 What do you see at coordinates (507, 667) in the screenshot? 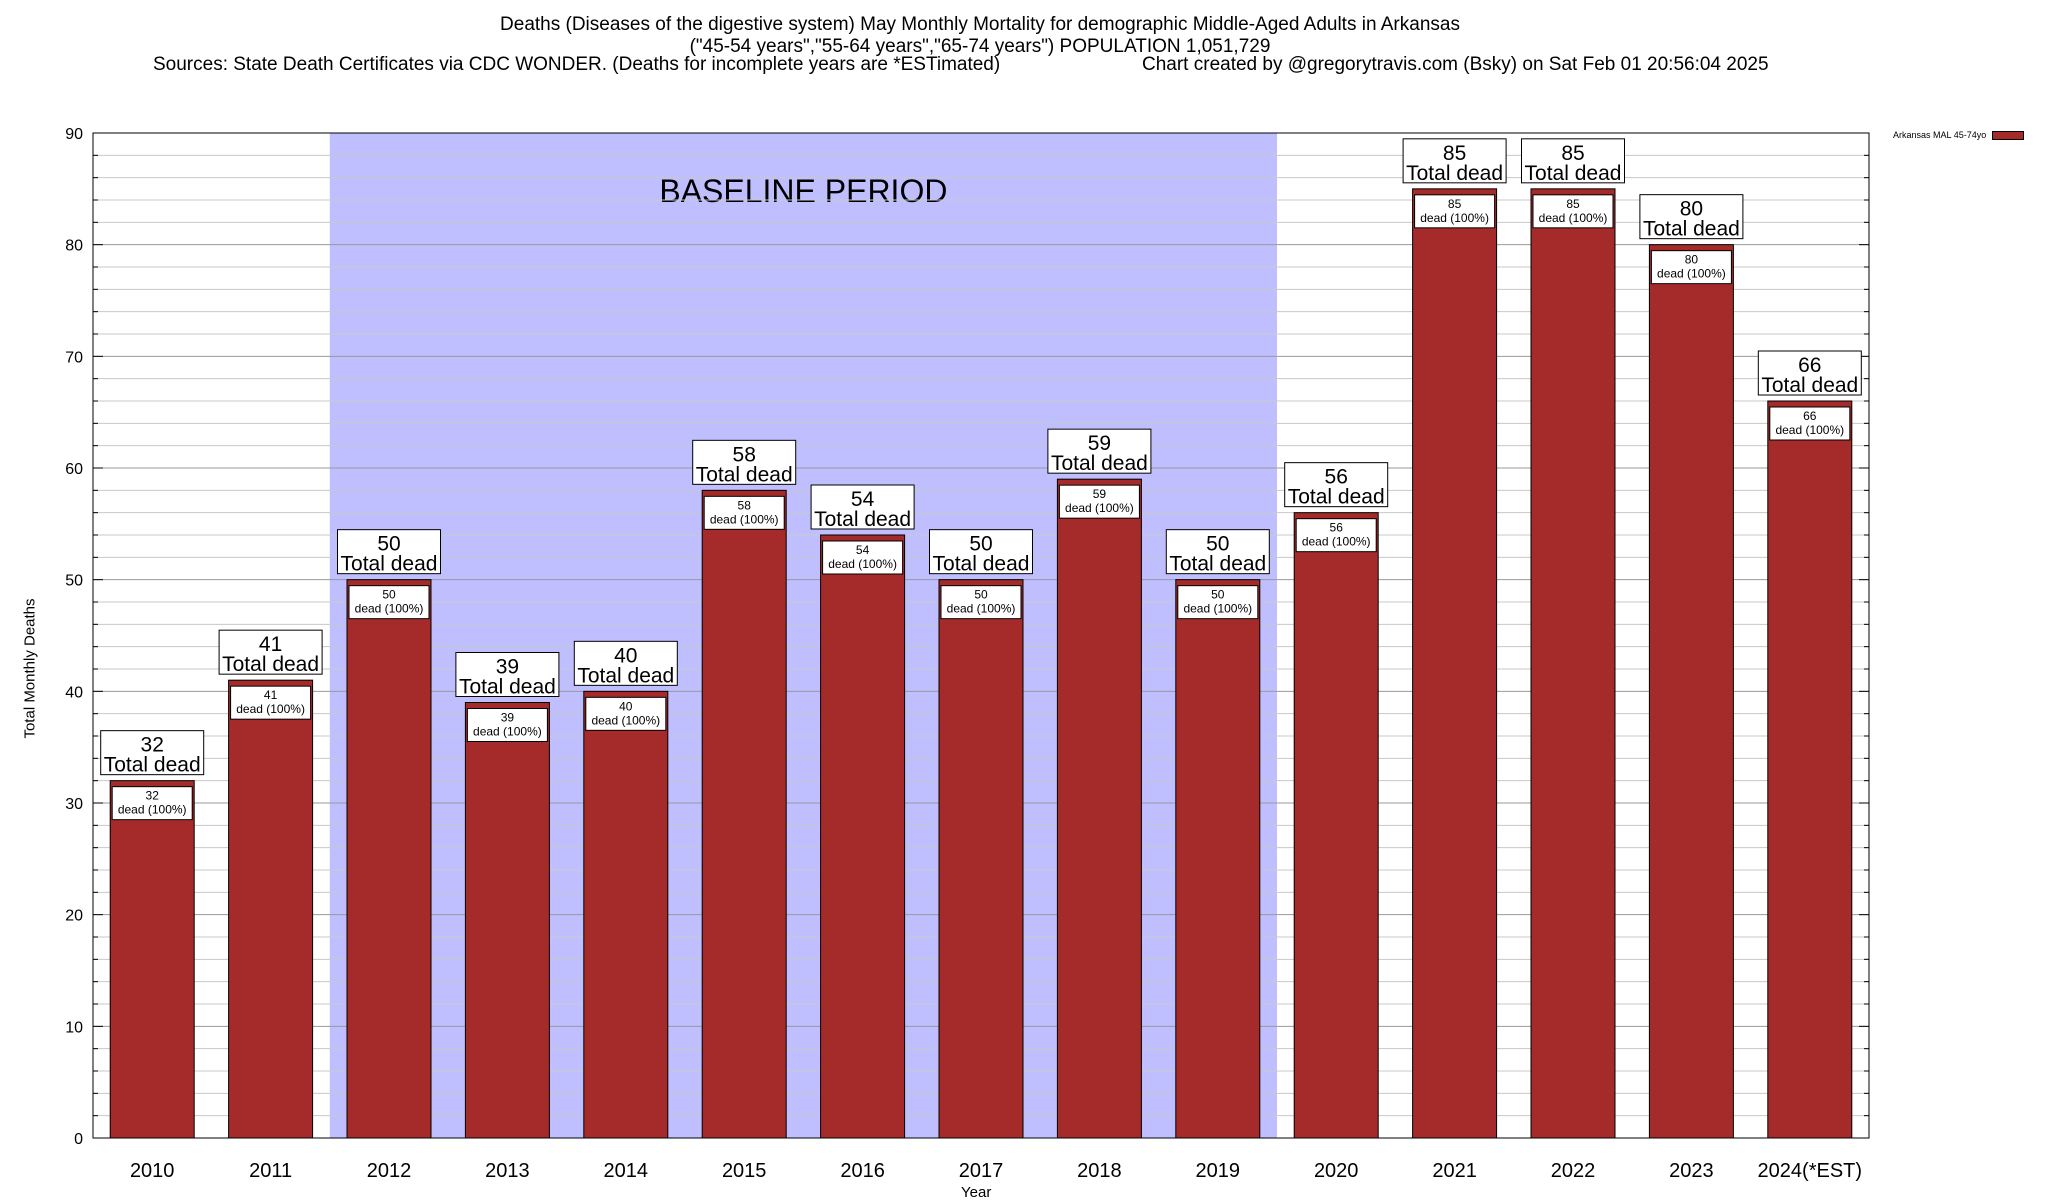
I see `bar-total-value: 39` at bounding box center [507, 667].